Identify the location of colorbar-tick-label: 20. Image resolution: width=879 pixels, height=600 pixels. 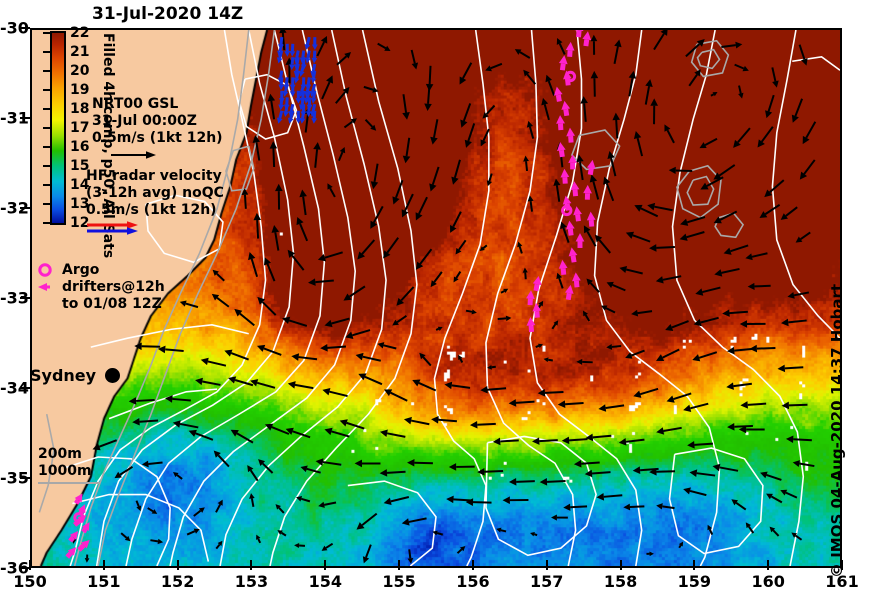
(80, 71).